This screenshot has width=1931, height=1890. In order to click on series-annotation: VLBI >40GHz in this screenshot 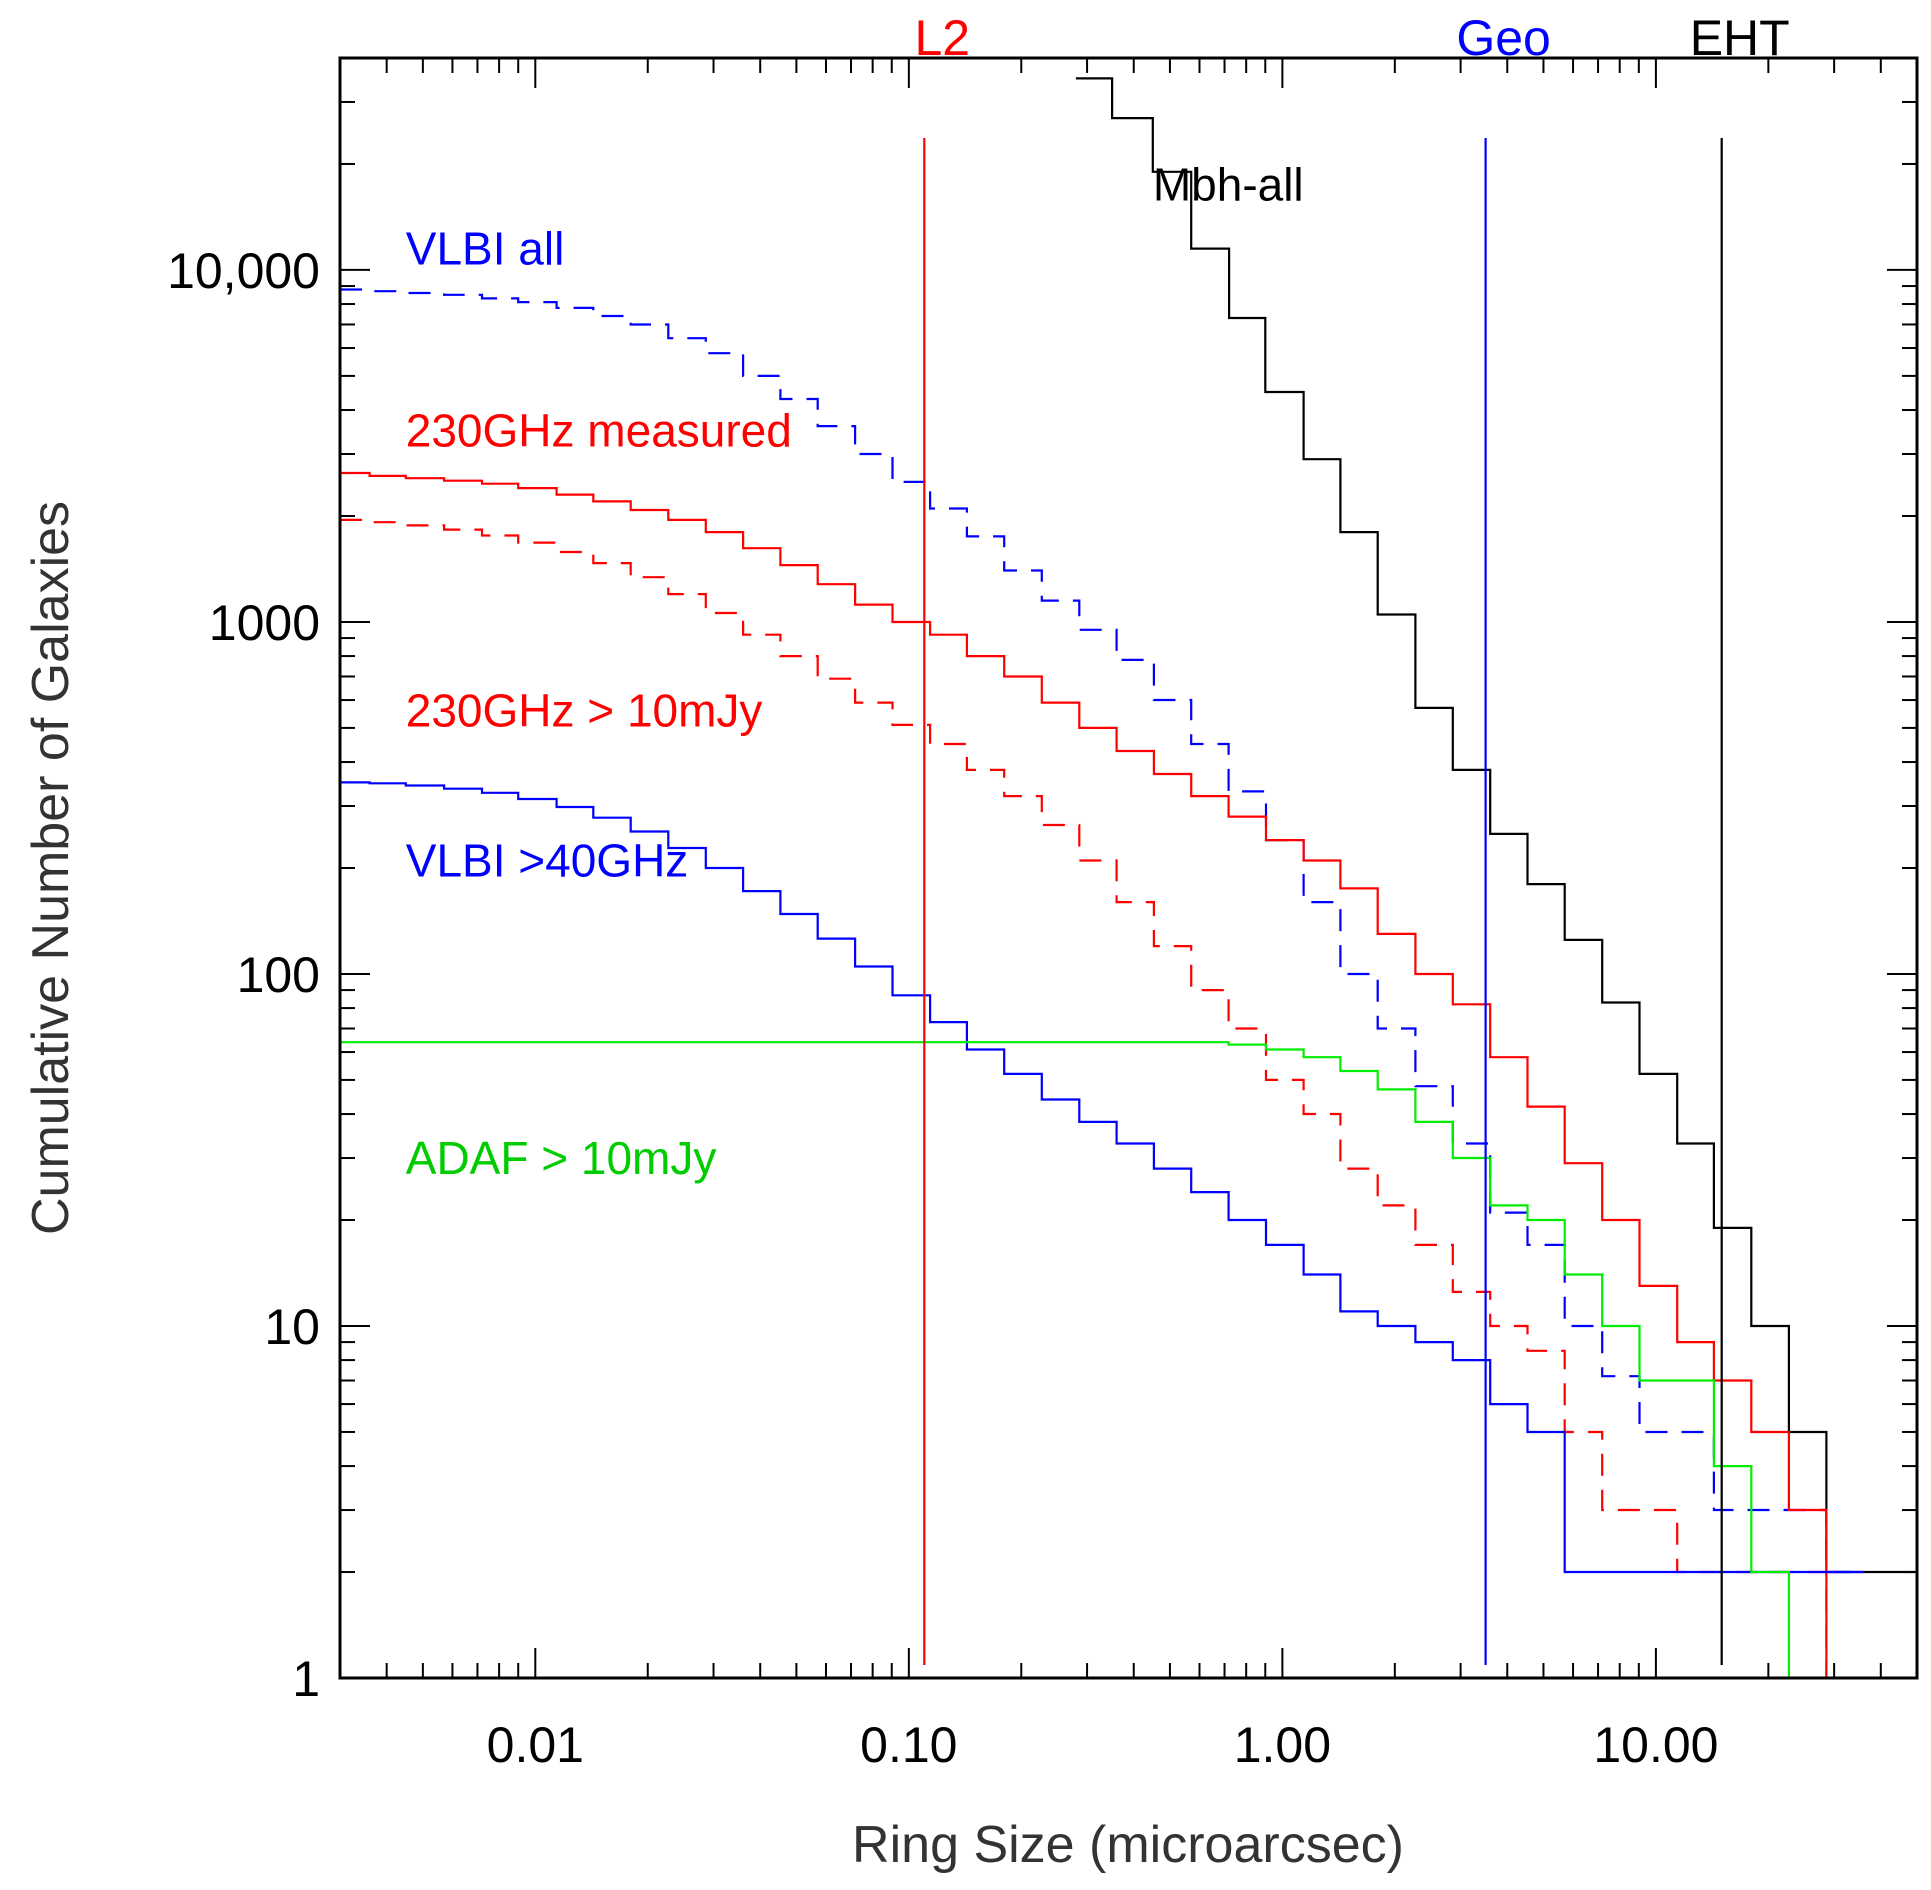, I will do `click(547, 861)`.